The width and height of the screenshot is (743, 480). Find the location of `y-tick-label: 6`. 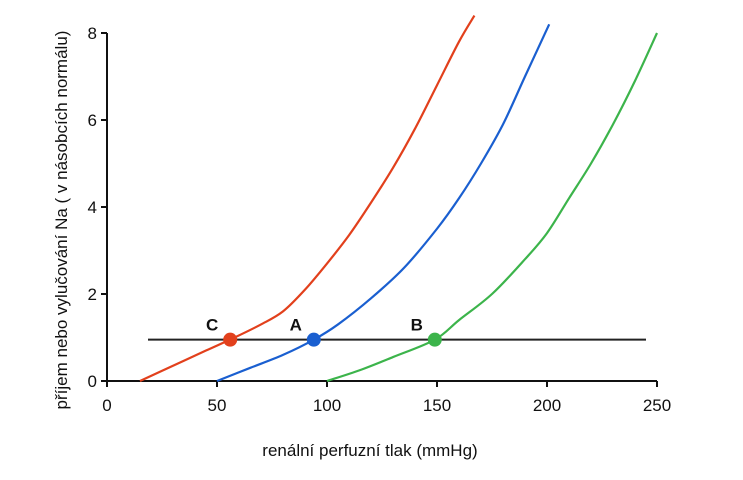

y-tick-label: 6 is located at coordinates (92, 120).